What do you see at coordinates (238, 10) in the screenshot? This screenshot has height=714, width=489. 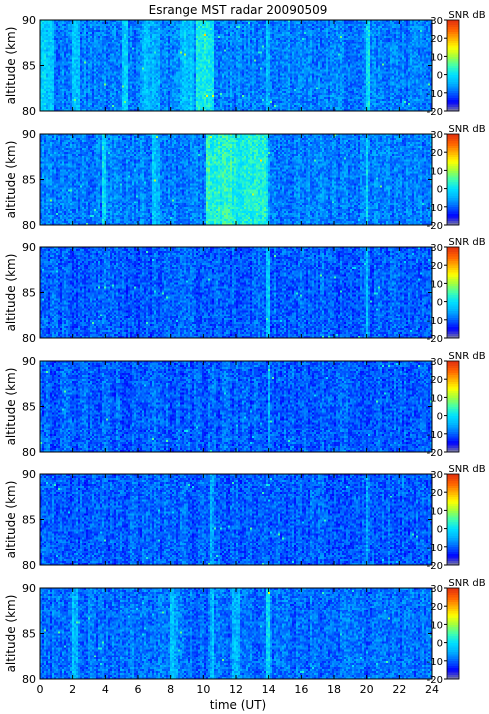 I see `chart-title: Esrange MST radar 20090509` at bounding box center [238, 10].